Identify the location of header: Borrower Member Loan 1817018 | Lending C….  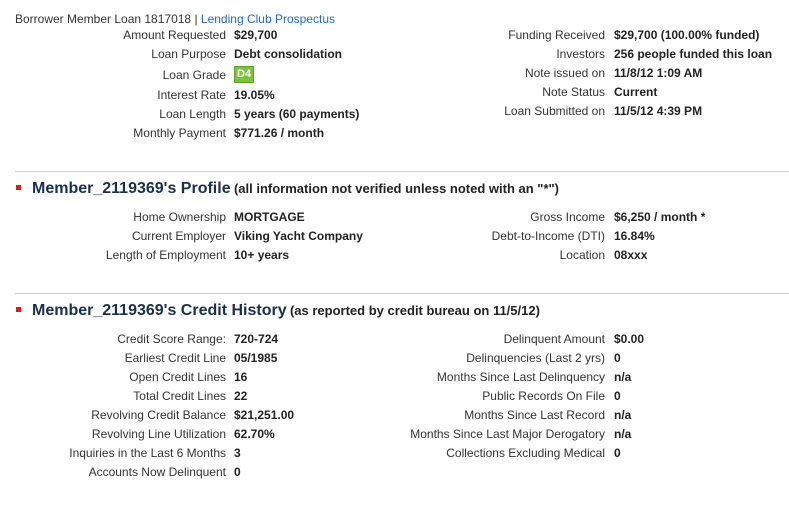
(175, 19).